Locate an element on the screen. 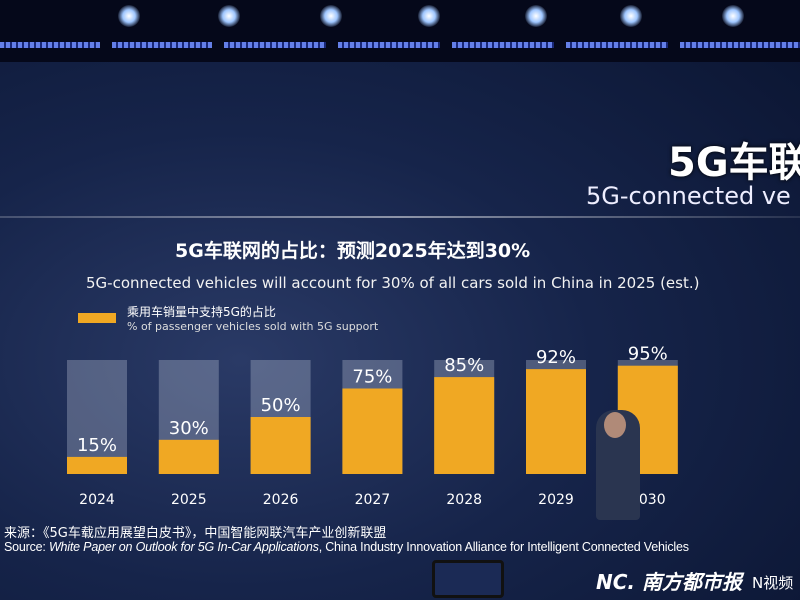 Image resolution: width=800 pixels, height=600 pixels. bar-background is located at coordinates (97, 417).